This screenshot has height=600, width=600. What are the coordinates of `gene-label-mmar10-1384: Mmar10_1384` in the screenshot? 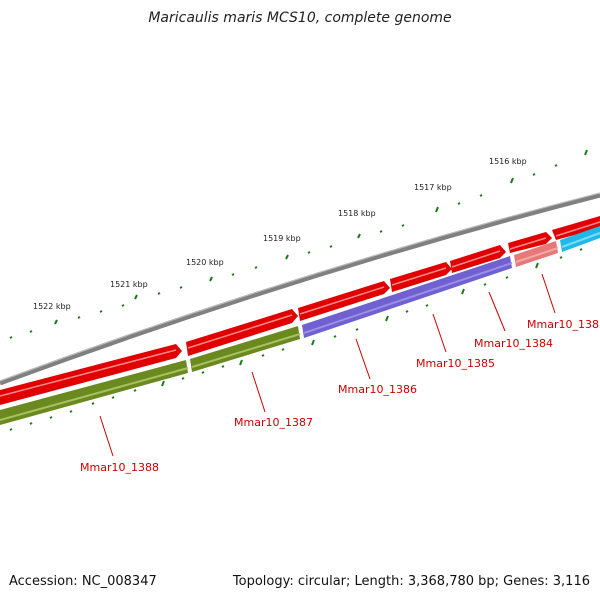 It's located at (513, 343).